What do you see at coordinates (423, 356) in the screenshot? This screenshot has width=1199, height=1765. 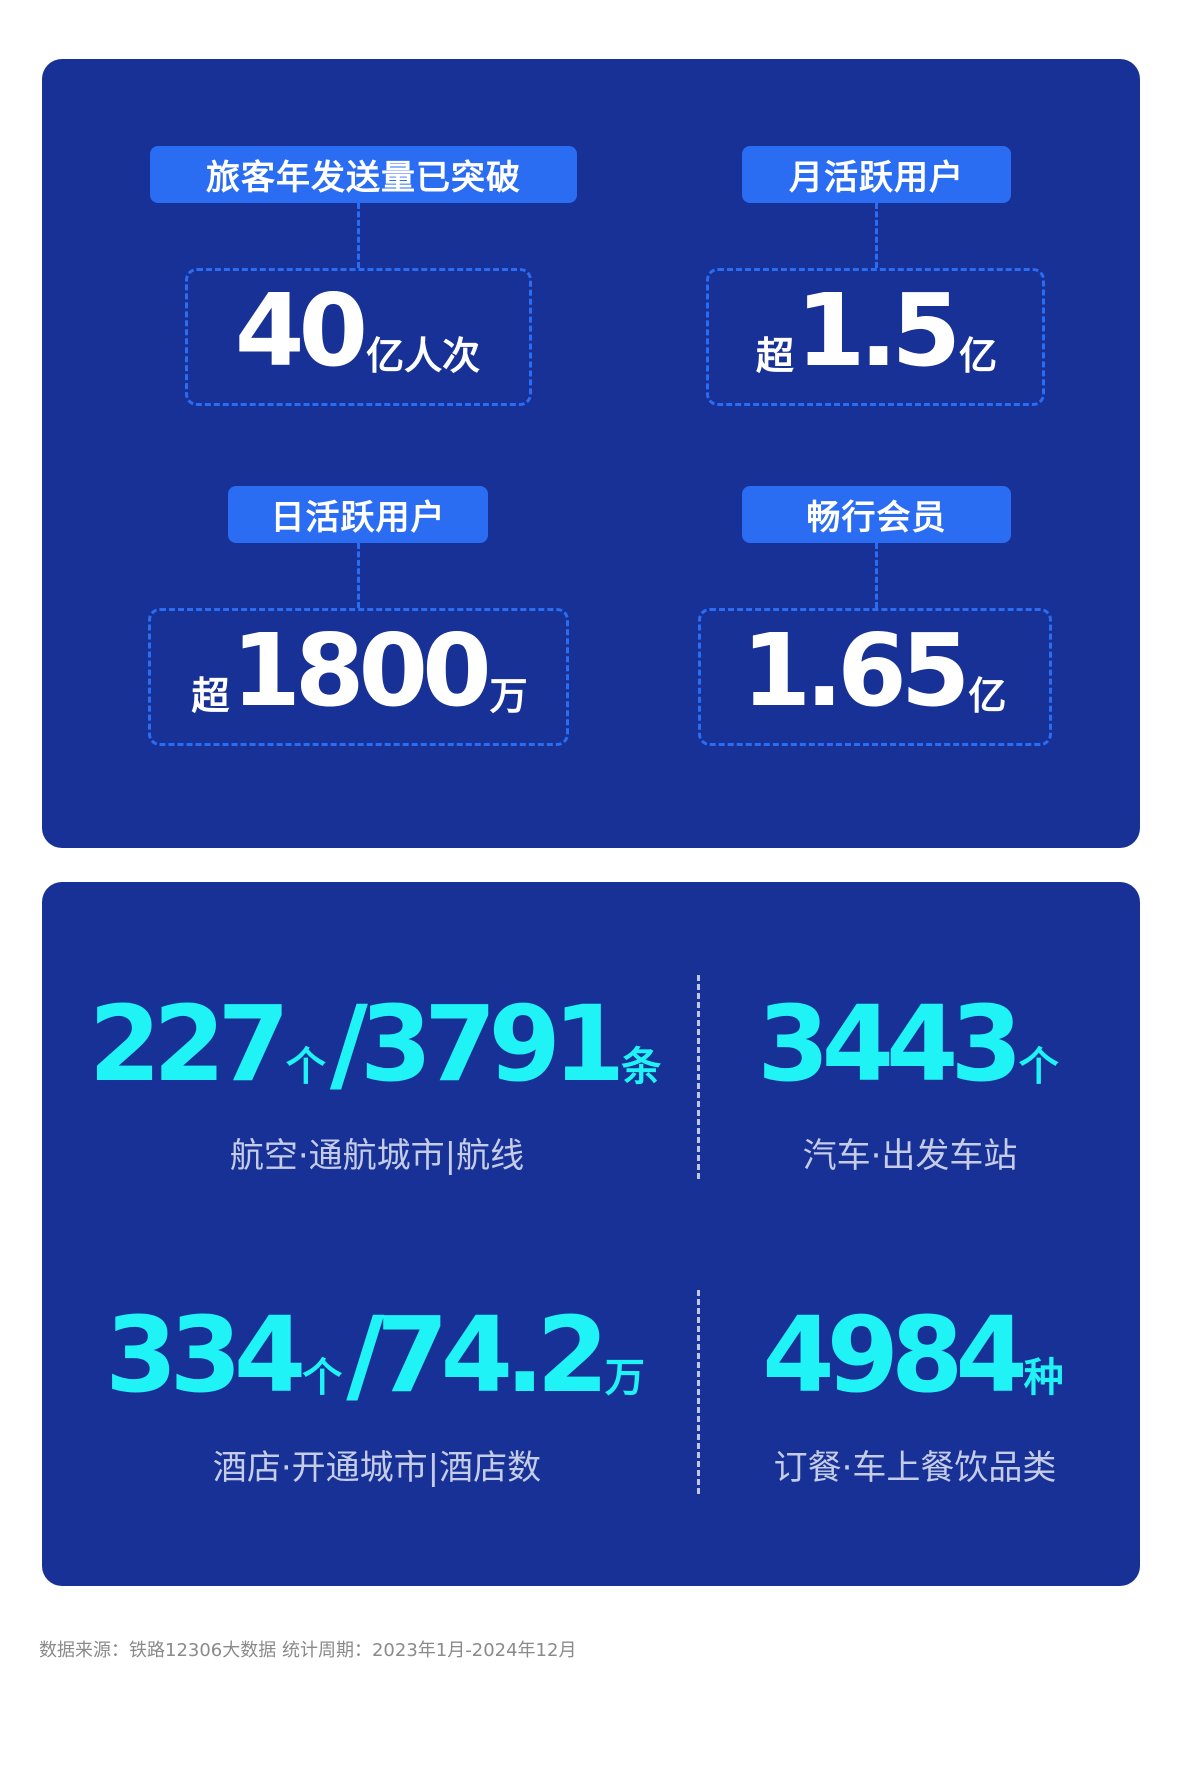 I see `stat-unit: 亿人次` at bounding box center [423, 356].